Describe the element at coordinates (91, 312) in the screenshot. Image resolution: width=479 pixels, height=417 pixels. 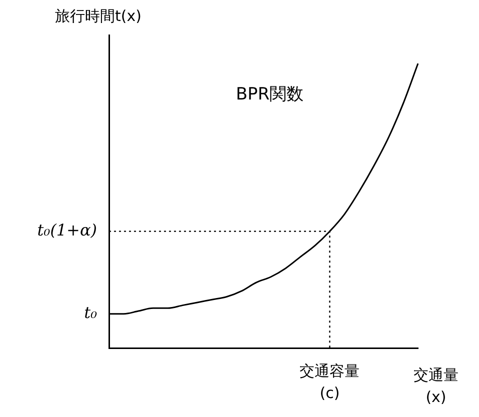
I see `text: t₀` at that location.